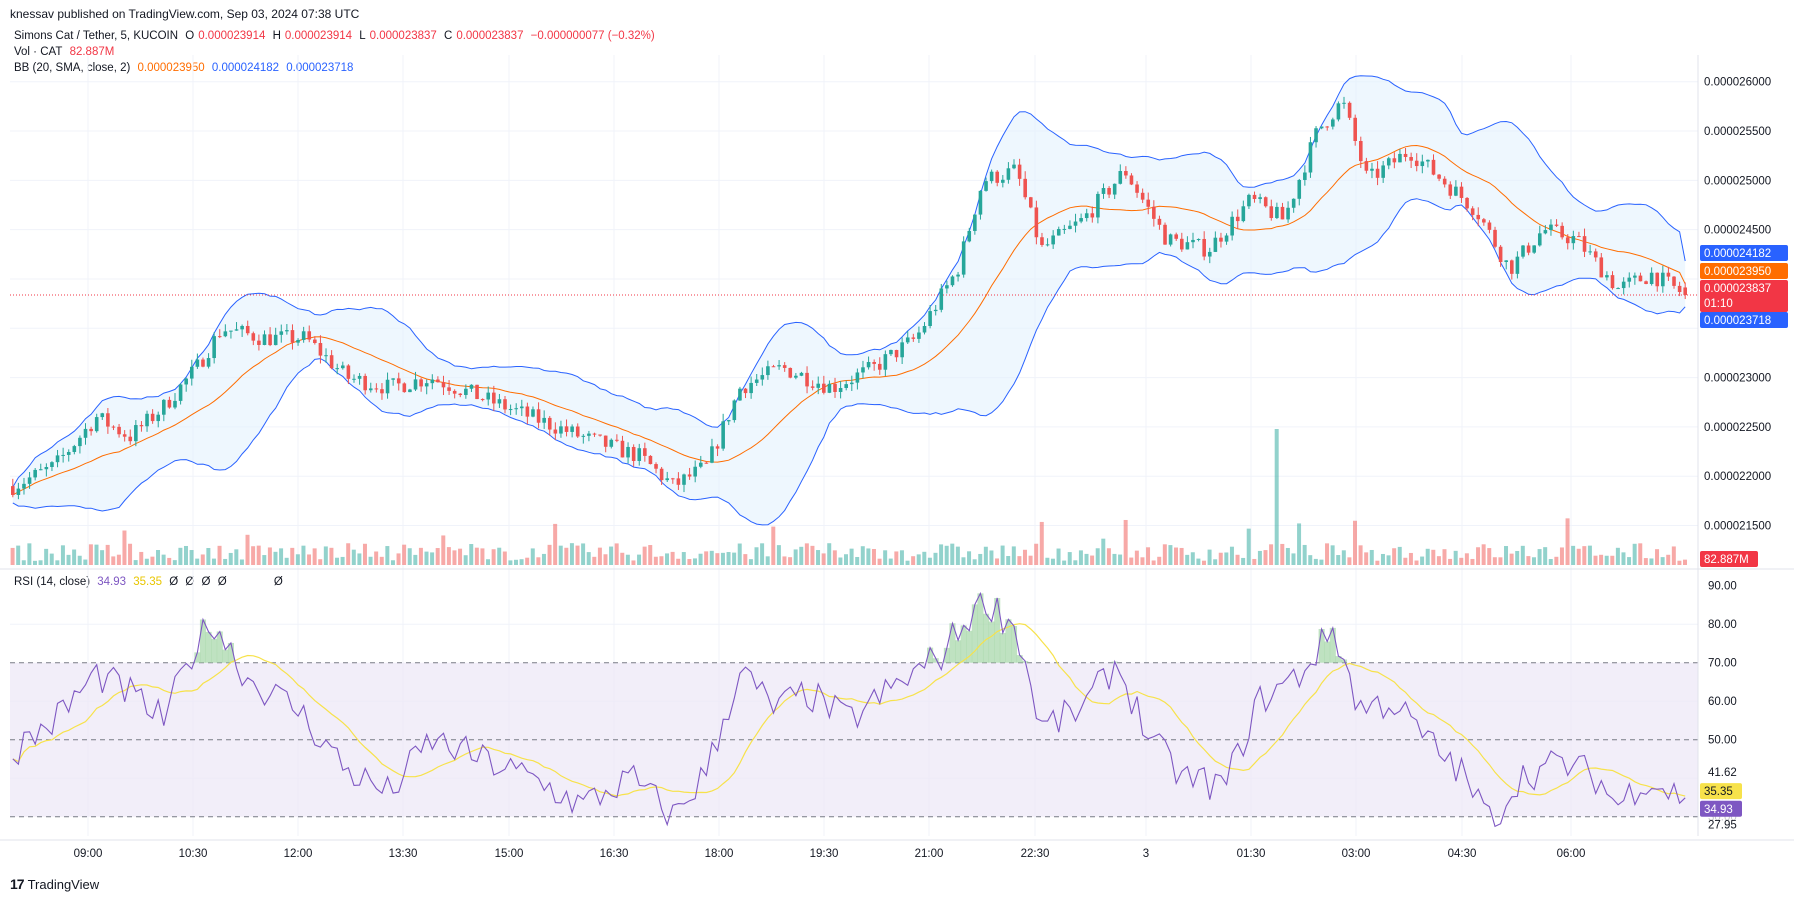 The height and width of the screenshot is (901, 1794). What do you see at coordinates (1251, 854) in the screenshot?
I see `time-label: 01:30` at bounding box center [1251, 854].